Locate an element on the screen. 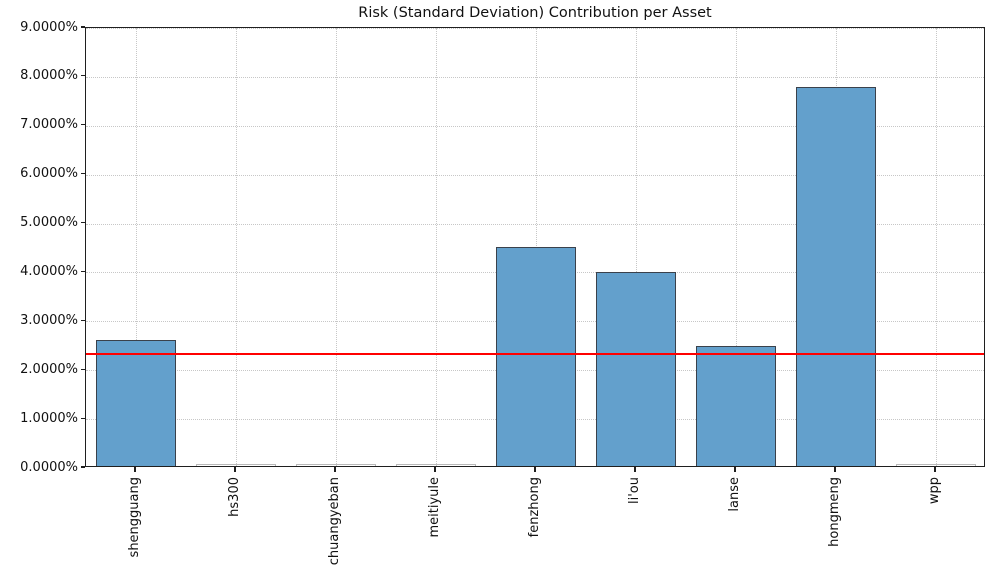 The height and width of the screenshot is (582, 1004). x-tick-label-fenzhong: fenzhong is located at coordinates (534, 507).